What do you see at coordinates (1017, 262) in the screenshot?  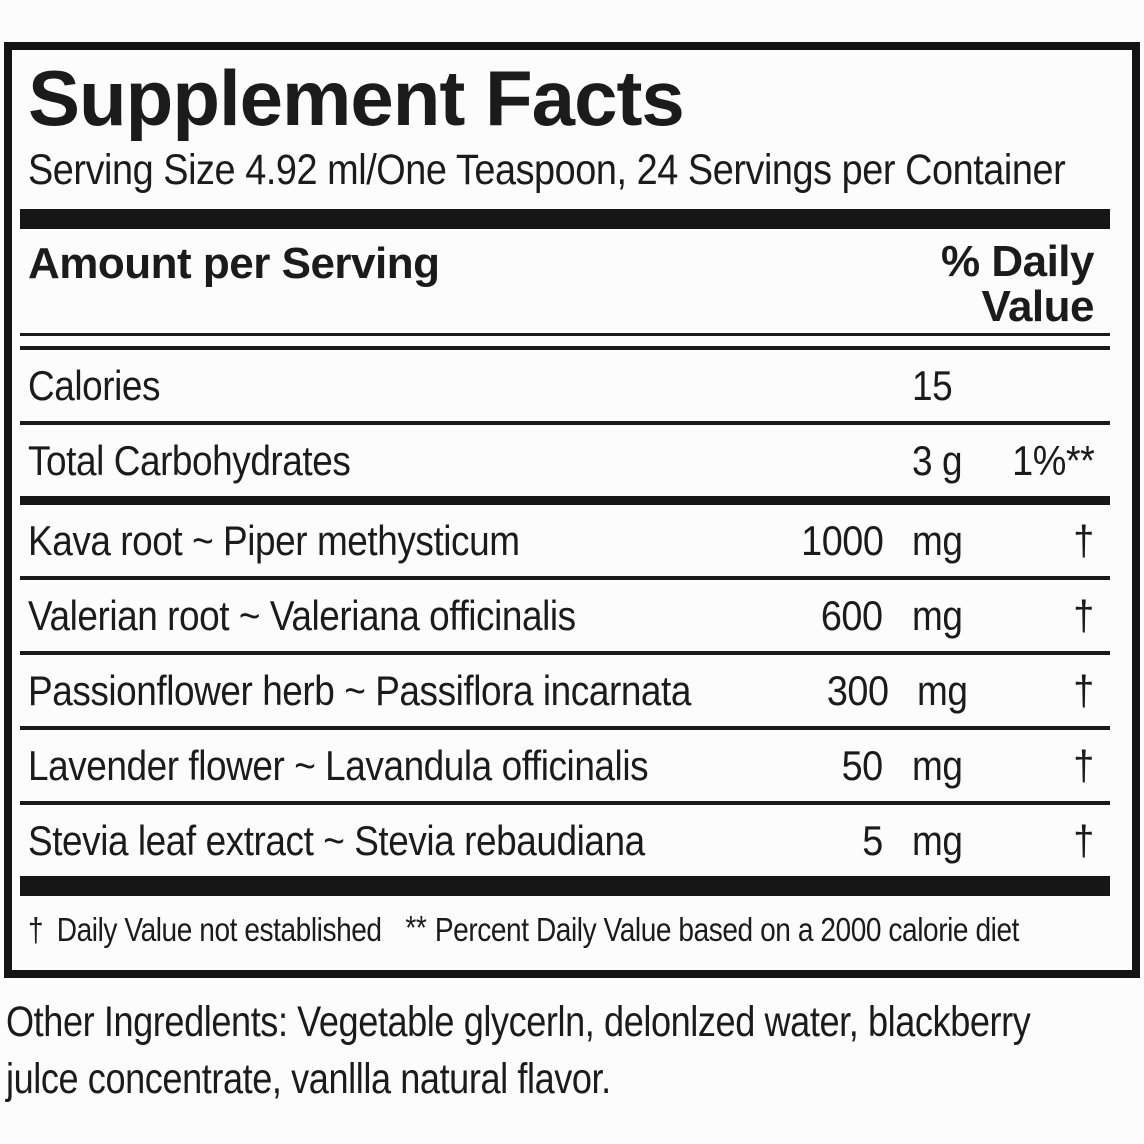 I see `daily-value-header-line1: % Daily` at bounding box center [1017, 262].